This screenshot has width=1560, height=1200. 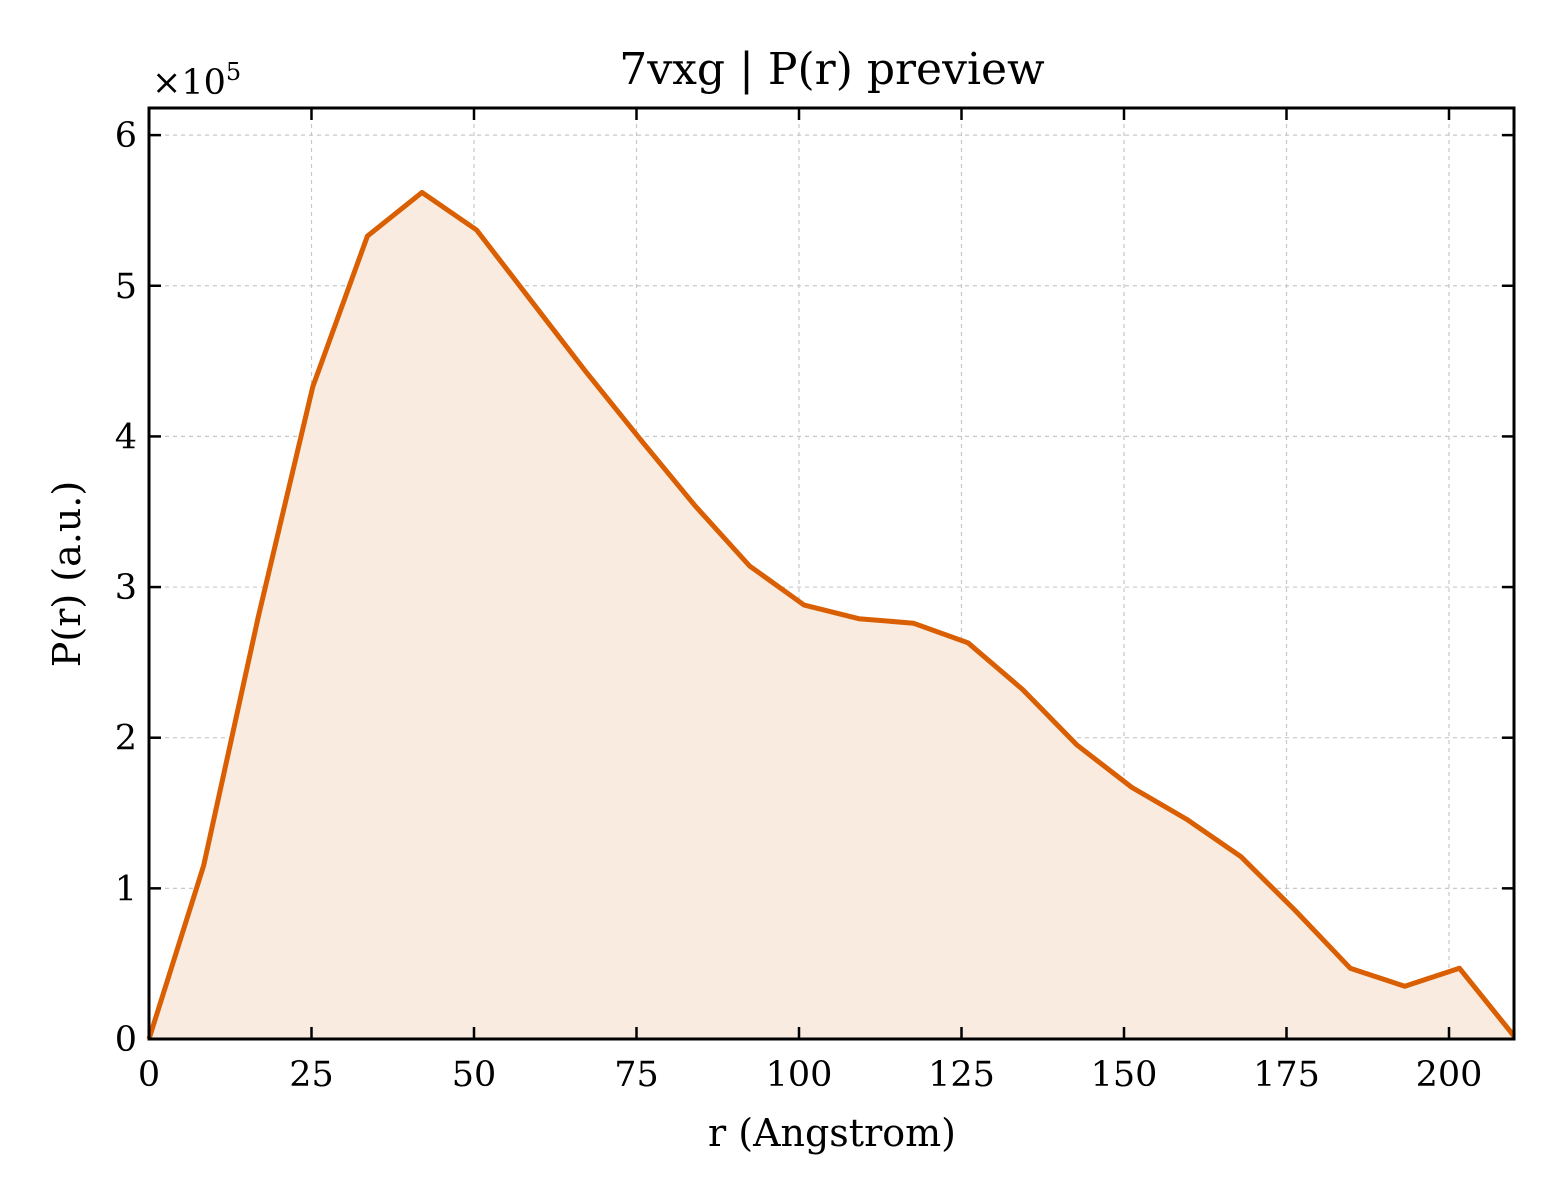 What do you see at coordinates (126, 1040) in the screenshot?
I see `y-tick-label: 0` at bounding box center [126, 1040].